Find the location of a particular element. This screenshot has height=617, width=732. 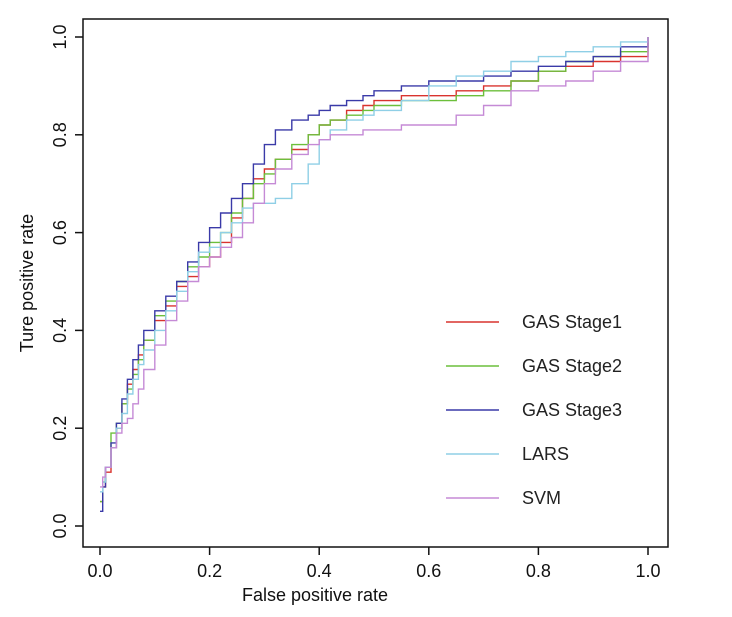

x-tick-label: 0.0 is located at coordinates (99, 571).